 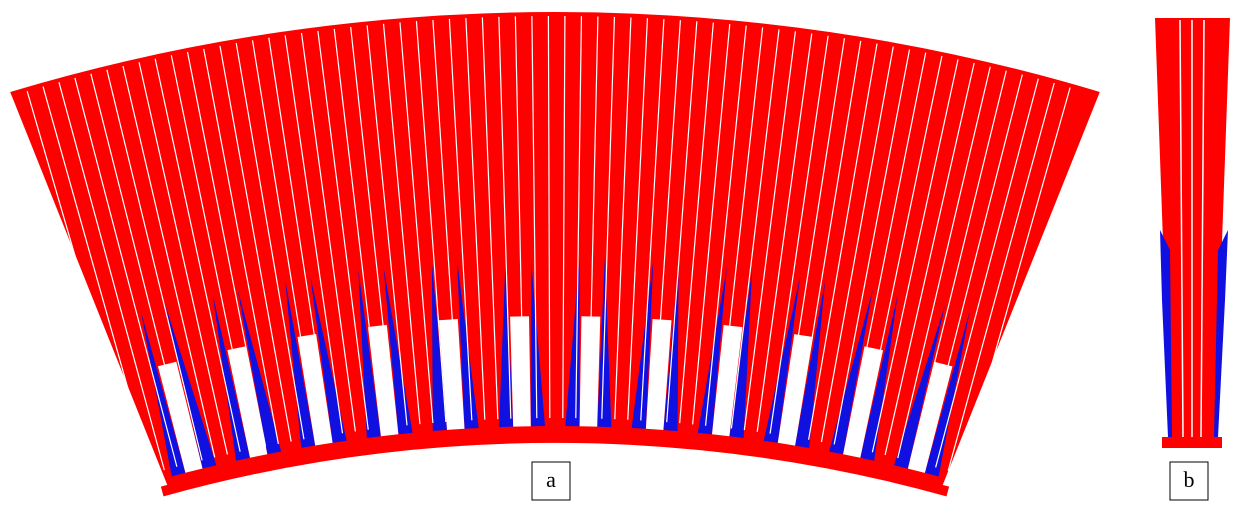 What do you see at coordinates (1192, 233) in the screenshot?
I see `single-tooth-mesh` at bounding box center [1192, 233].